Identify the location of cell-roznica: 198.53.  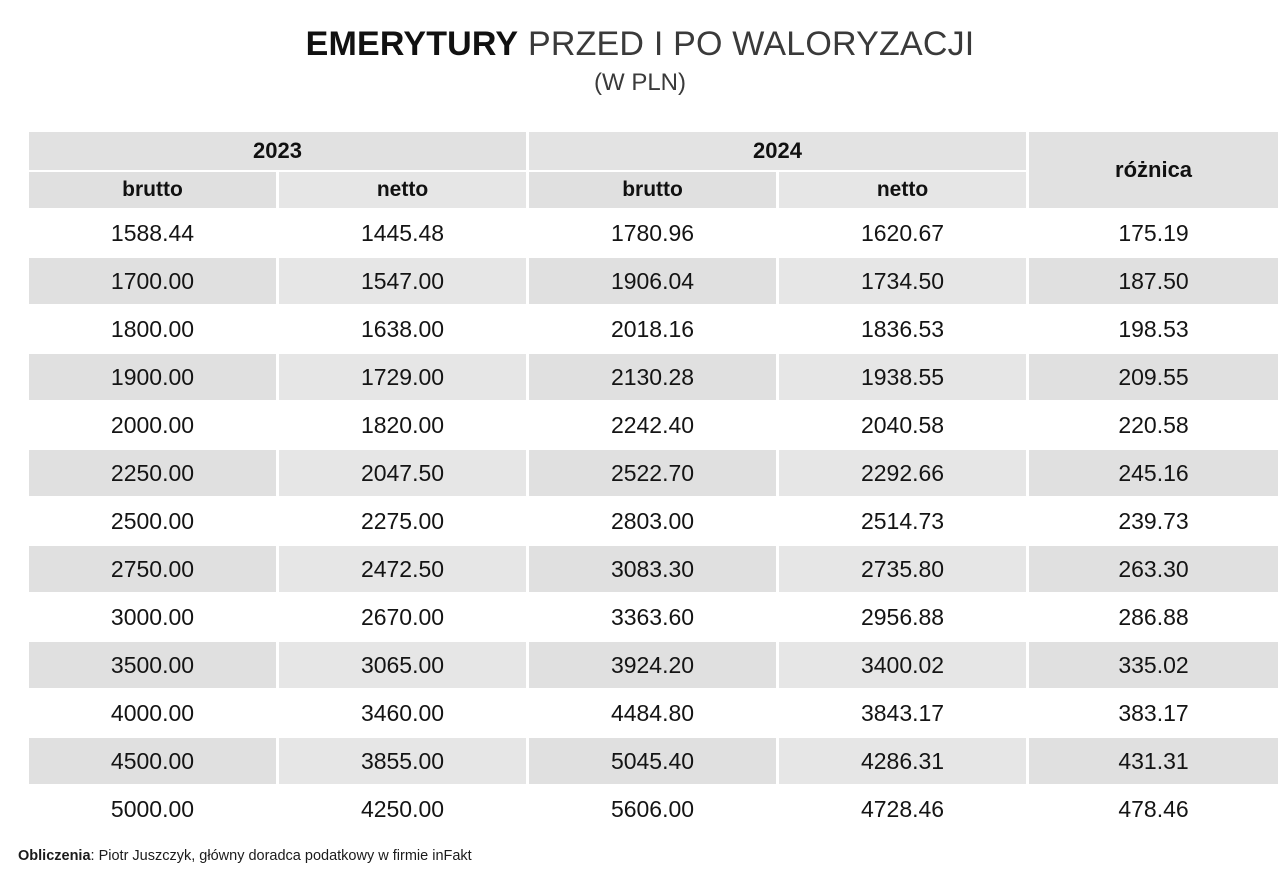
(1154, 329).